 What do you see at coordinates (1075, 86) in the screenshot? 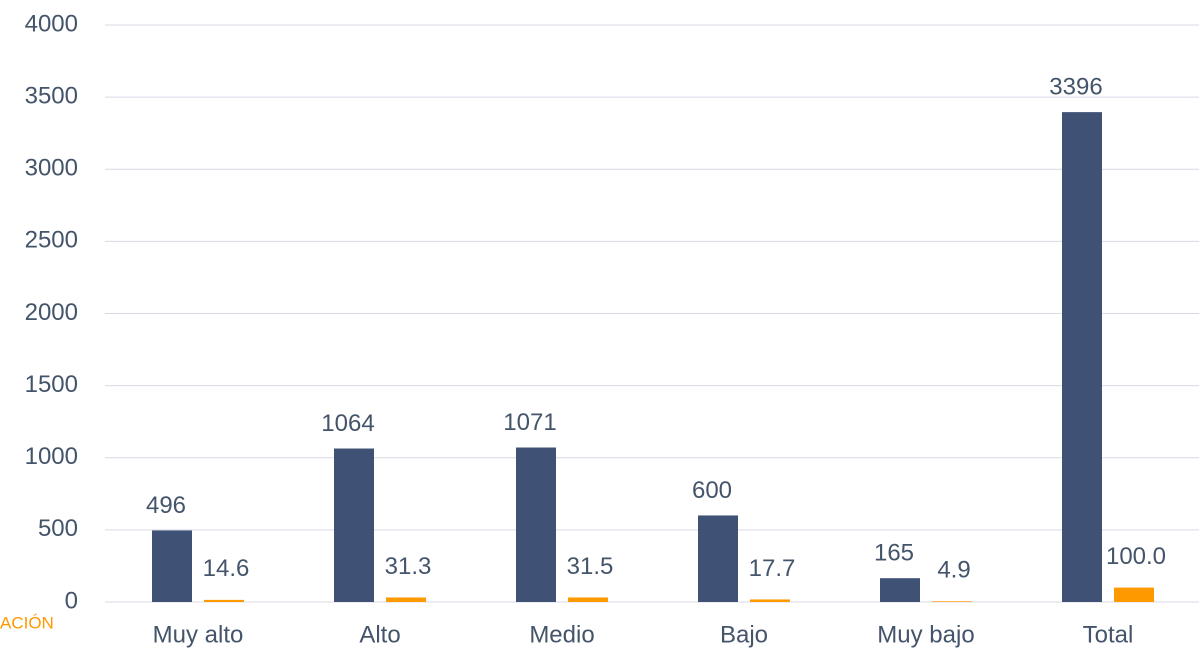
I see `data-label: 3396` at bounding box center [1075, 86].